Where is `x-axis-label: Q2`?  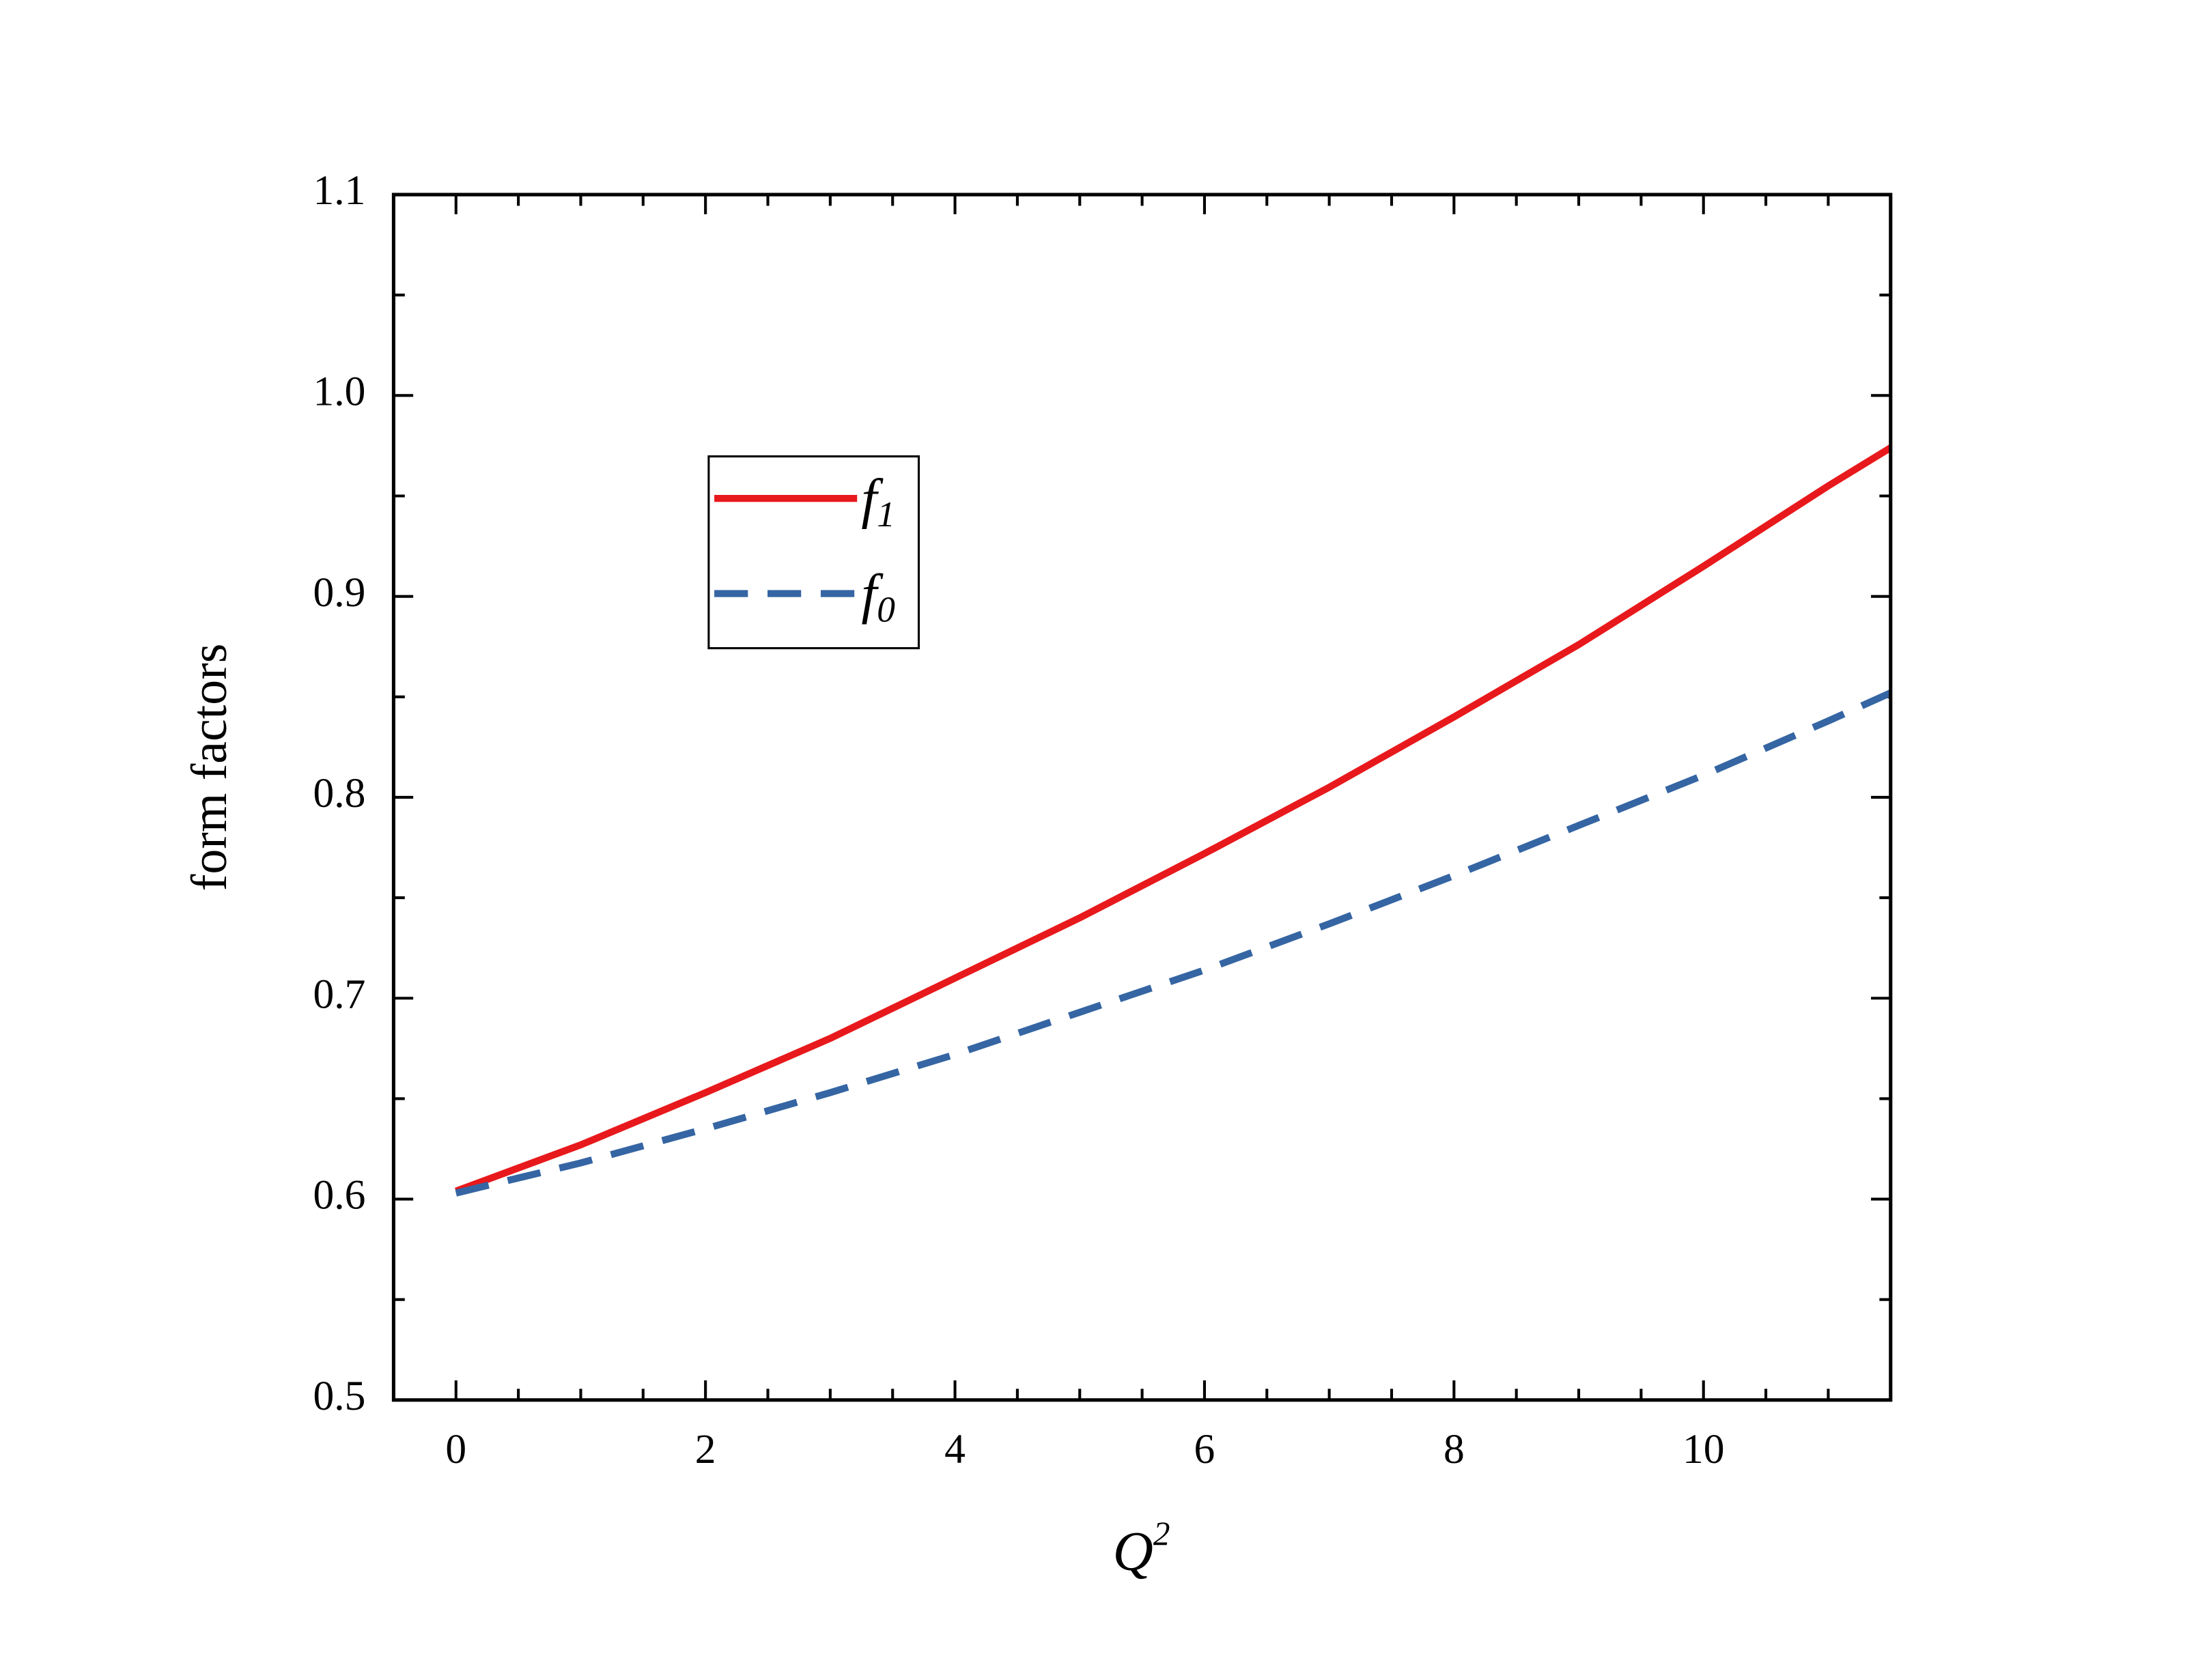
x-axis-label: Q2 is located at coordinates (1141, 1548).